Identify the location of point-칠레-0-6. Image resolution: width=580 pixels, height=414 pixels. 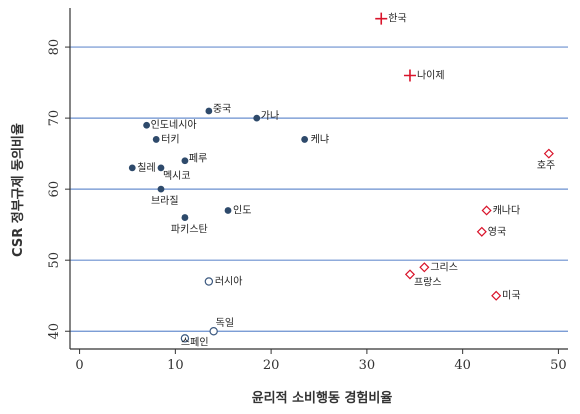
(132, 168).